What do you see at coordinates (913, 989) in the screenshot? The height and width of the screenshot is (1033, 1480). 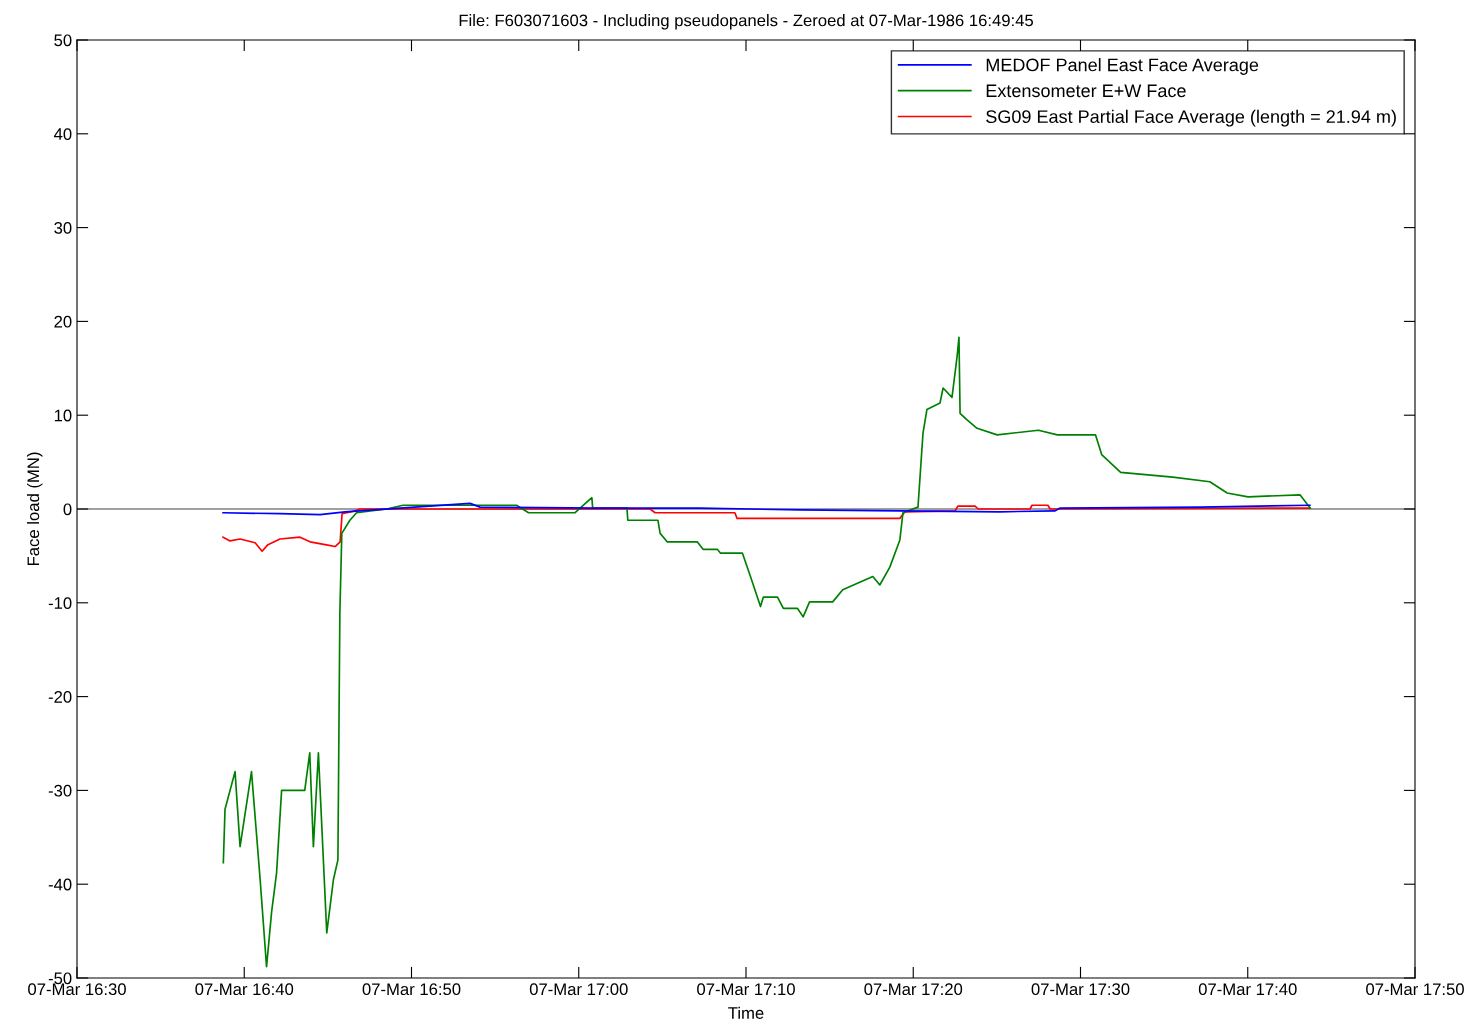 I see `x-tick-label: 07-Mar 17:20` at bounding box center [913, 989].